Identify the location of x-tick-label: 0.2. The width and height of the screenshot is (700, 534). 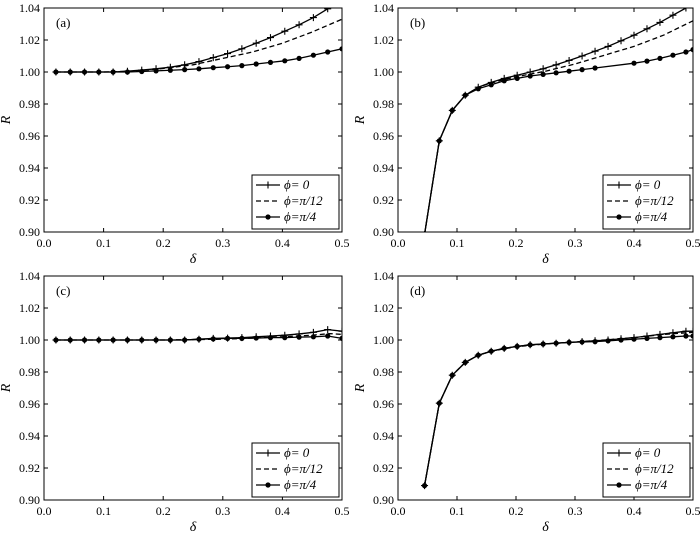
(163, 243).